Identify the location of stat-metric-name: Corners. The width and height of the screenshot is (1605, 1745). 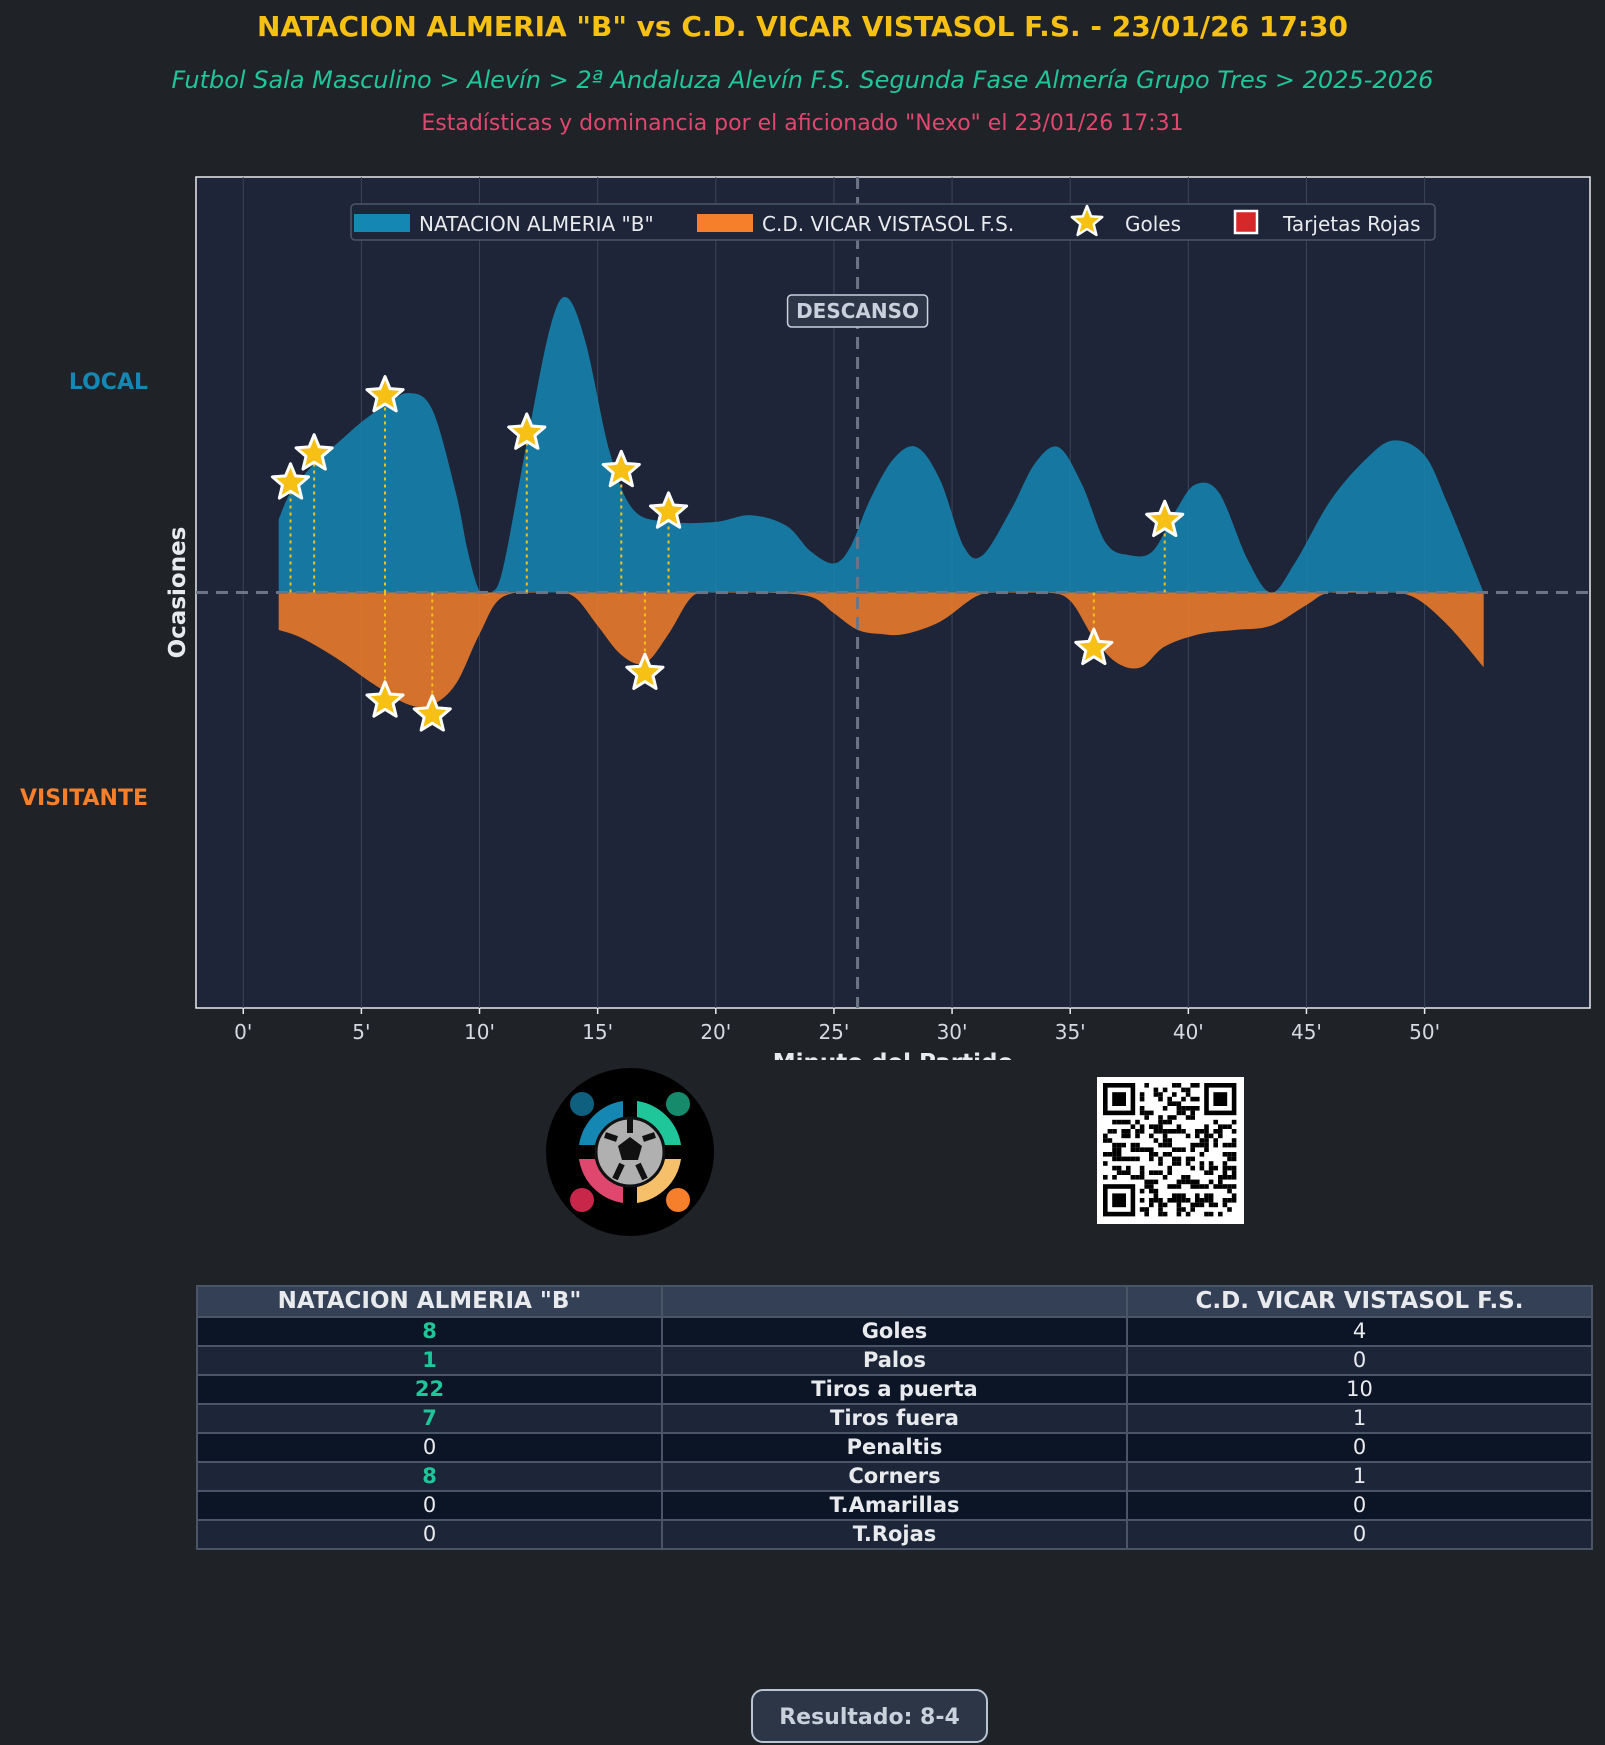
(894, 1476).